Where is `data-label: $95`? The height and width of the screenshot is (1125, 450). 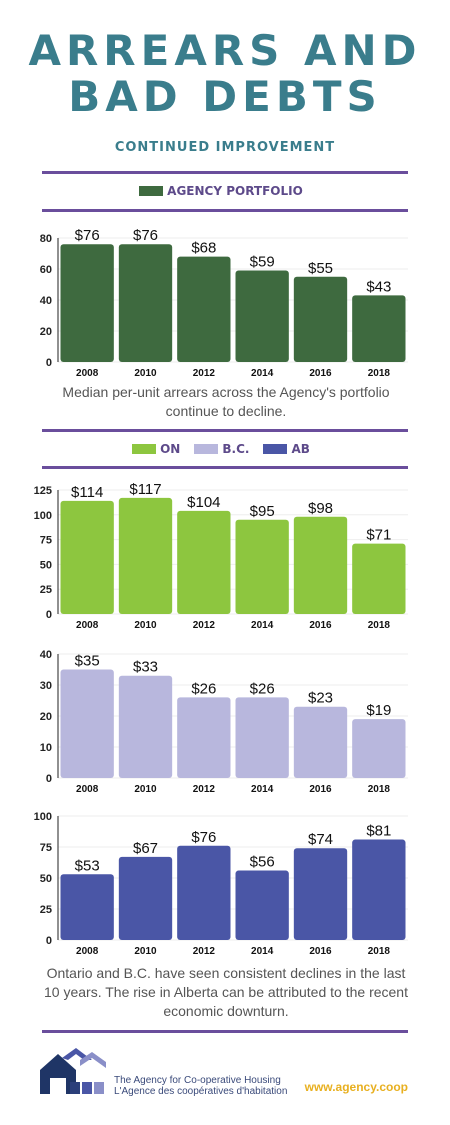 data-label: $95 is located at coordinates (262, 511).